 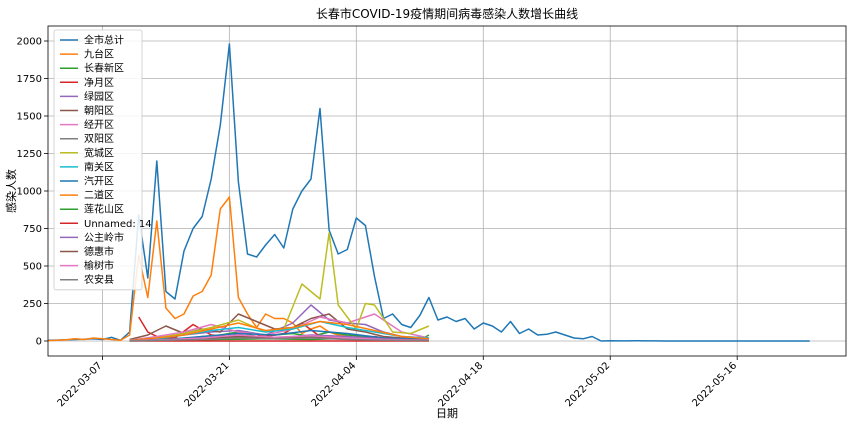 I want to click on y-axis-label: 感染人数, so click(x=11, y=191).